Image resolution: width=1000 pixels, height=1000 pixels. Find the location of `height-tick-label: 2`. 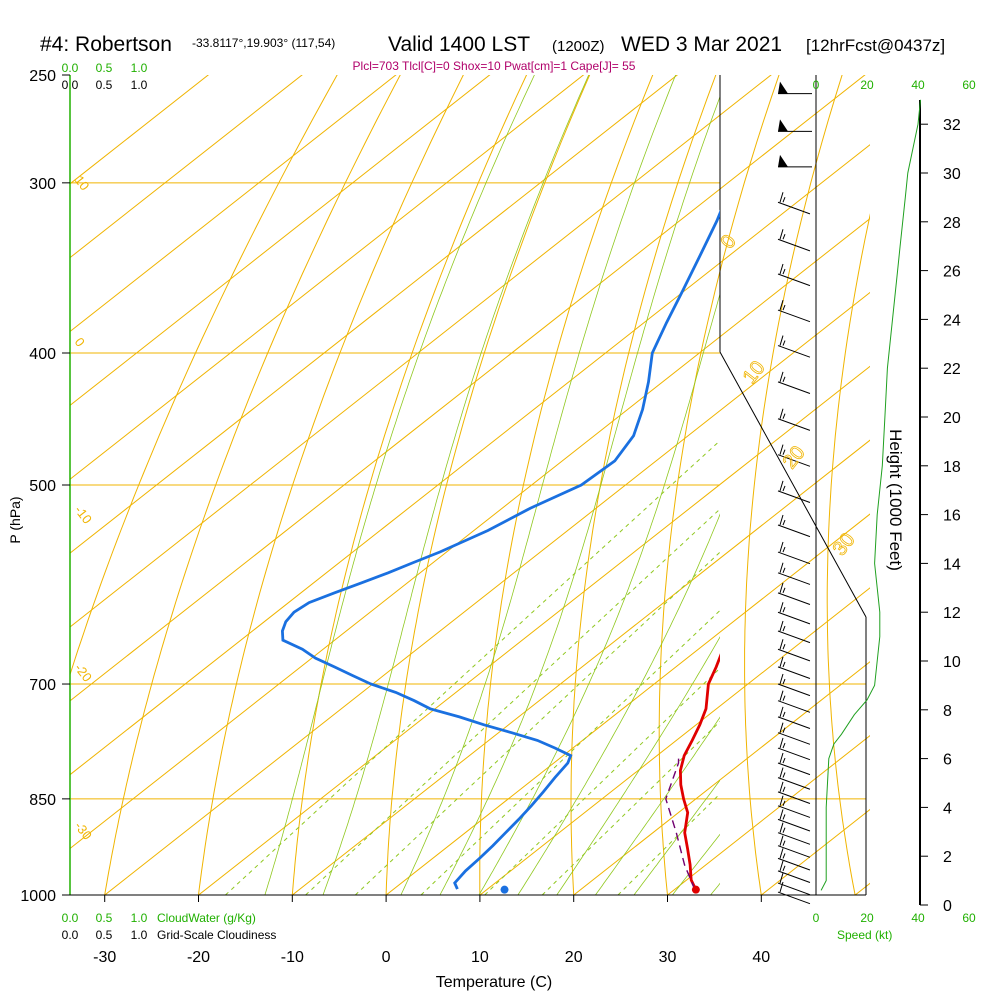

height-tick-label: 2 is located at coordinates (947, 857).